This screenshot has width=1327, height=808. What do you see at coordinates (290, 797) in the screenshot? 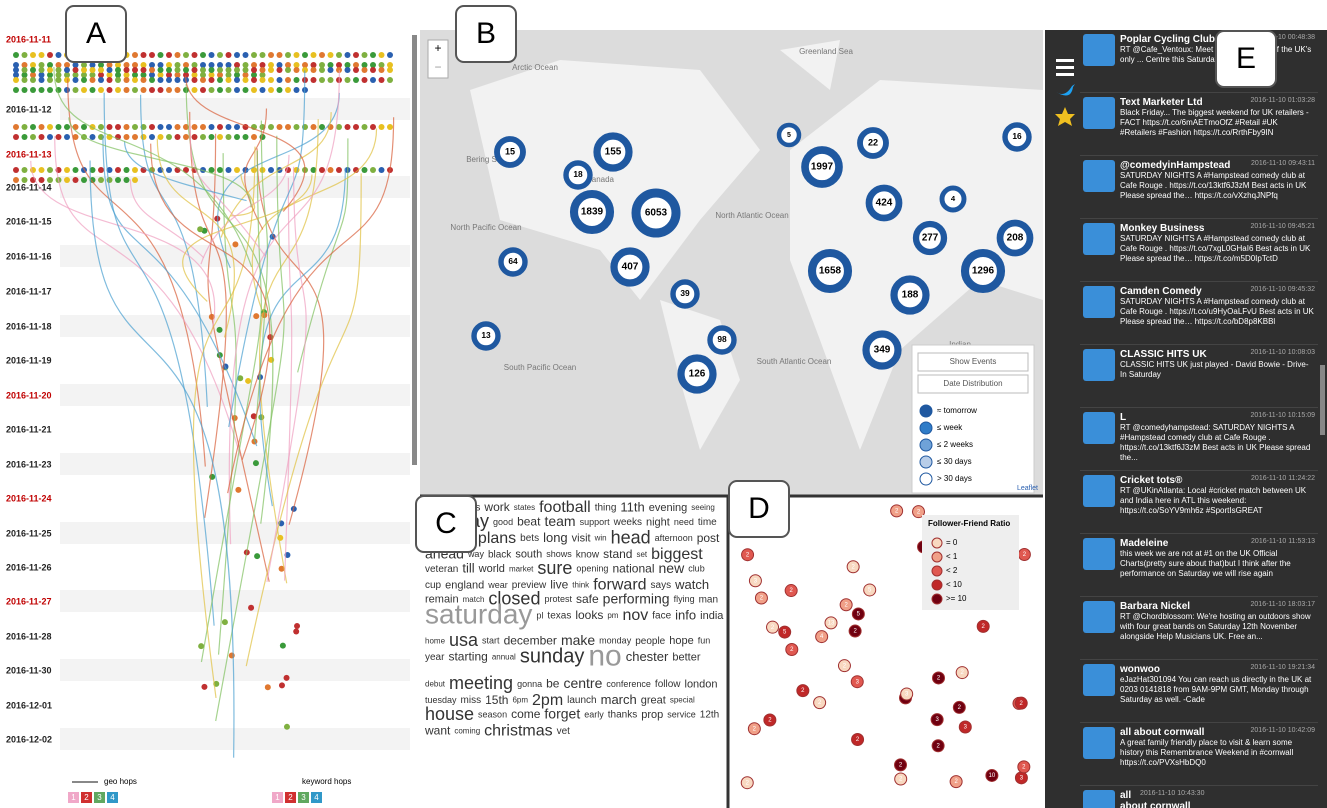
I see `hop-label: 2` at bounding box center [290, 797].